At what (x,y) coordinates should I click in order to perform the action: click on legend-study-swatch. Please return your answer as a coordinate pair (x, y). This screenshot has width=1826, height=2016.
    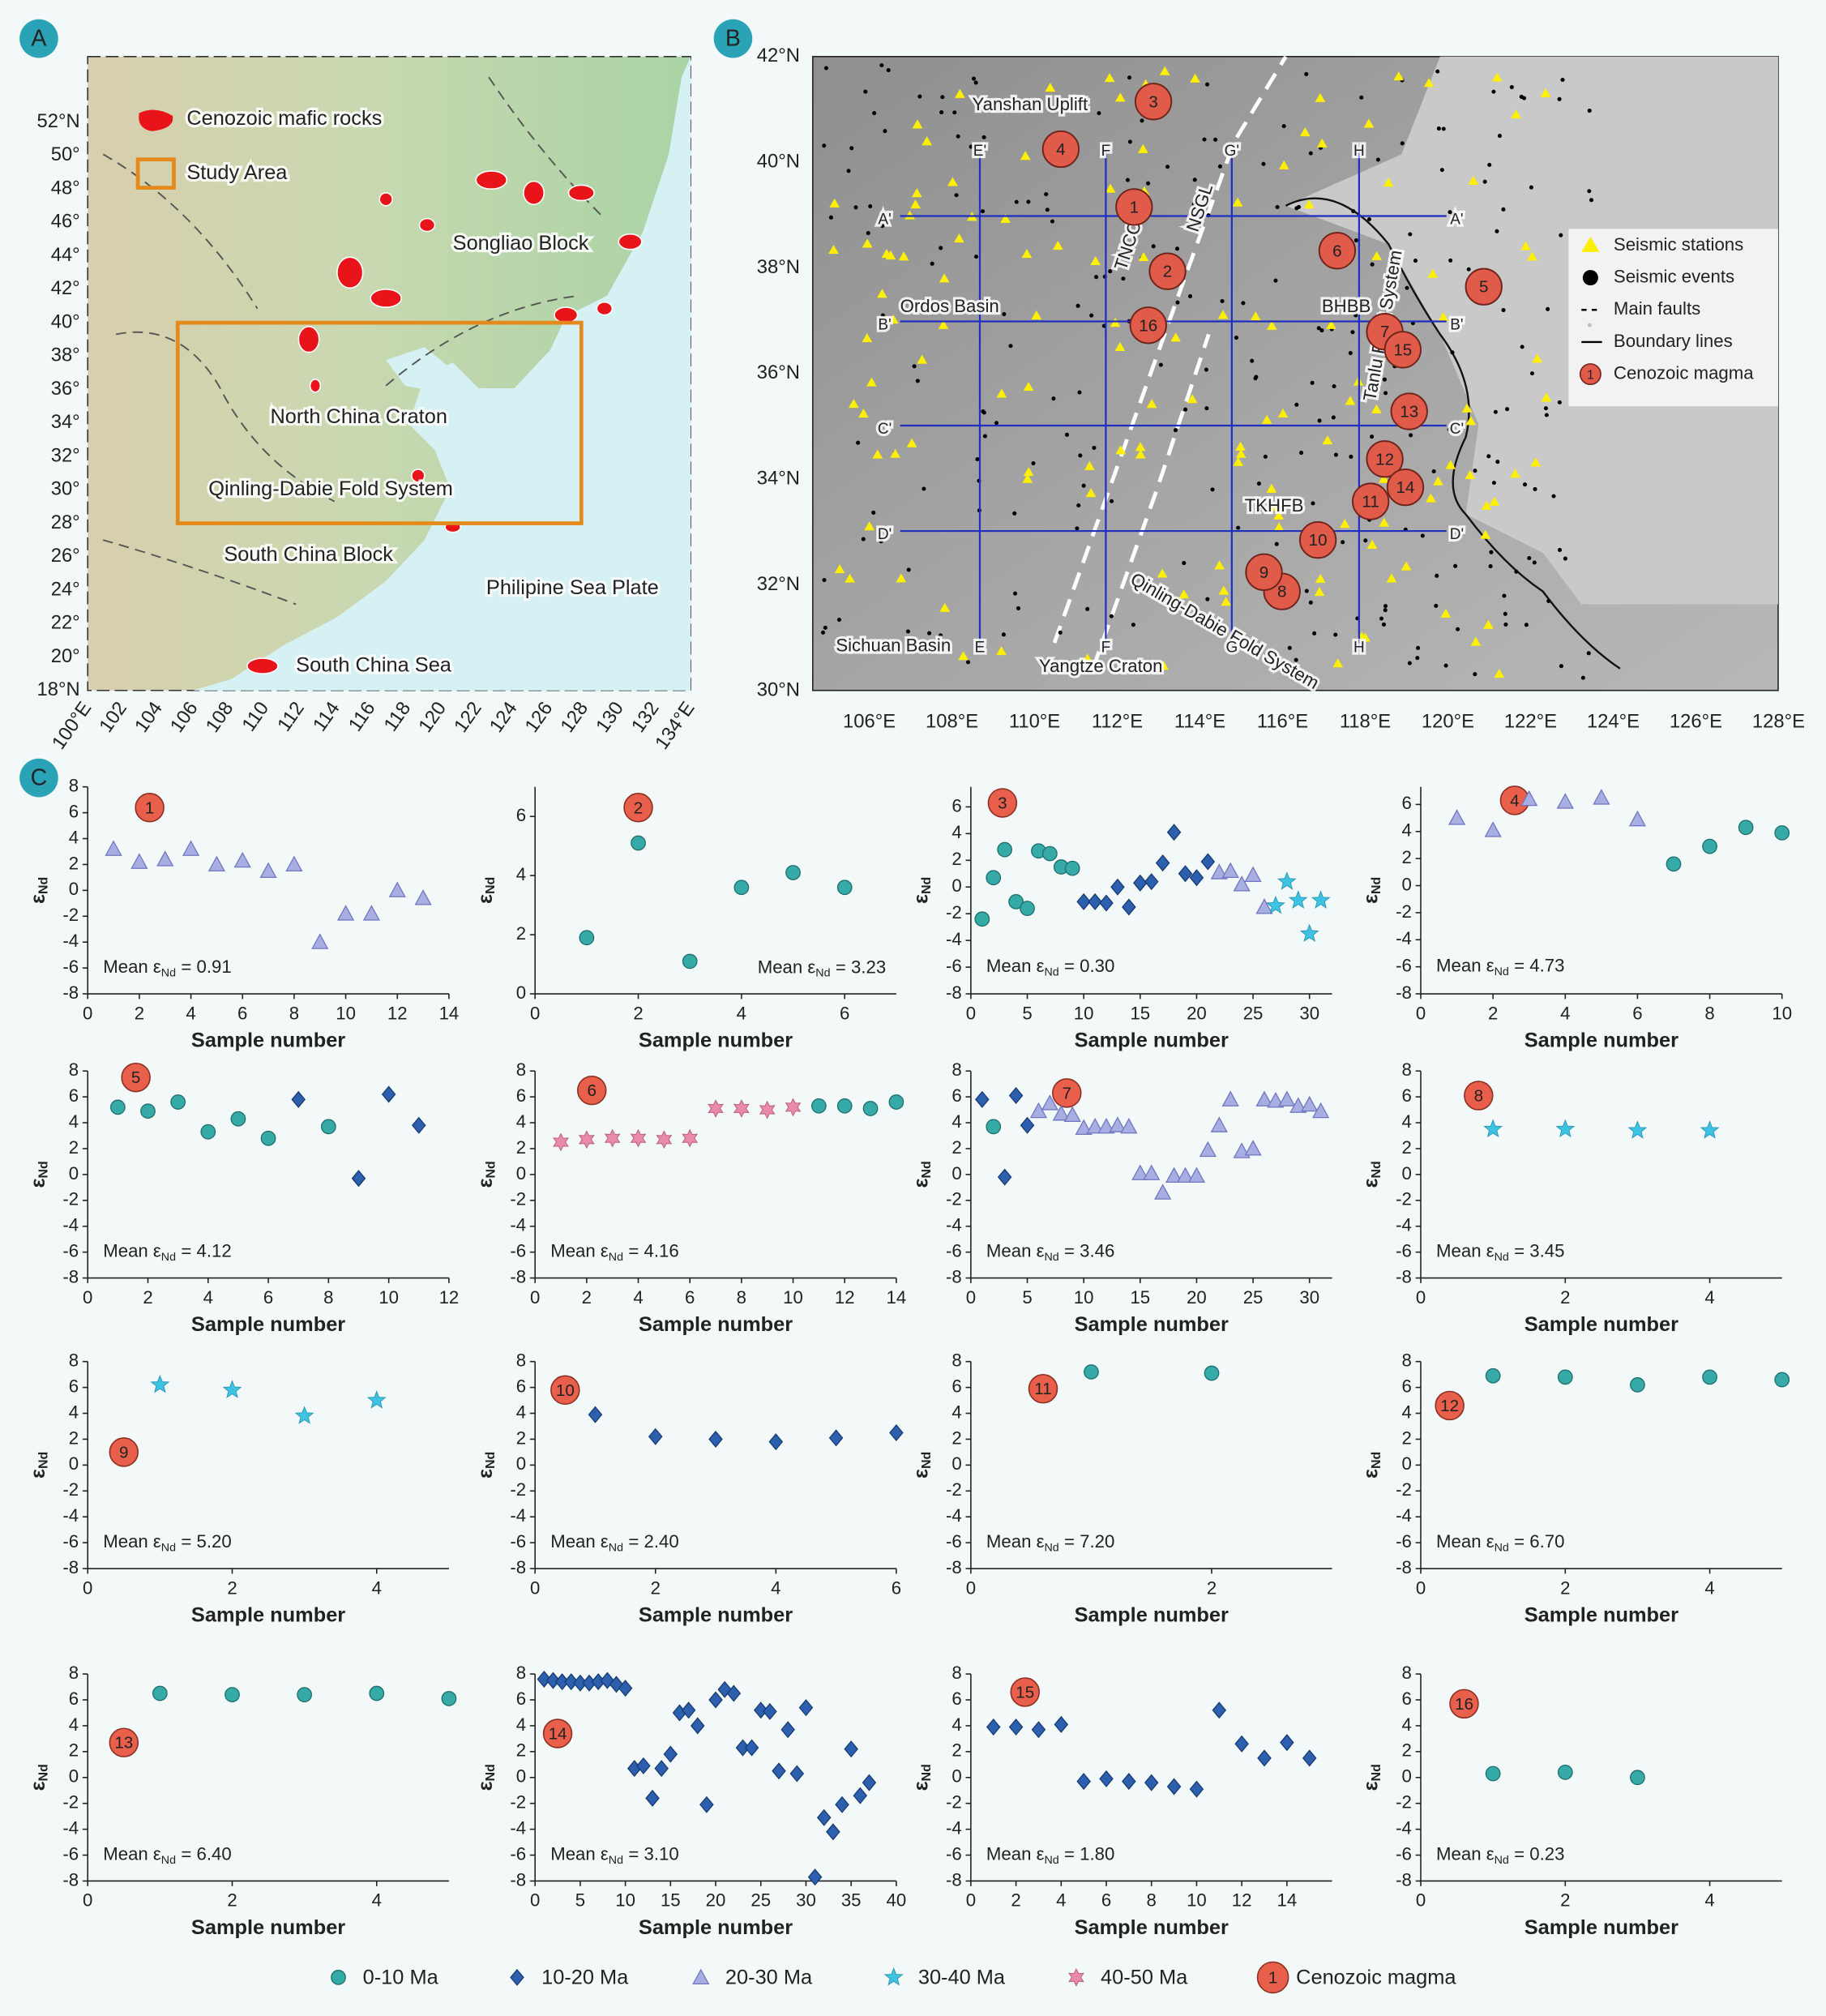
    Looking at the image, I should click on (155, 173).